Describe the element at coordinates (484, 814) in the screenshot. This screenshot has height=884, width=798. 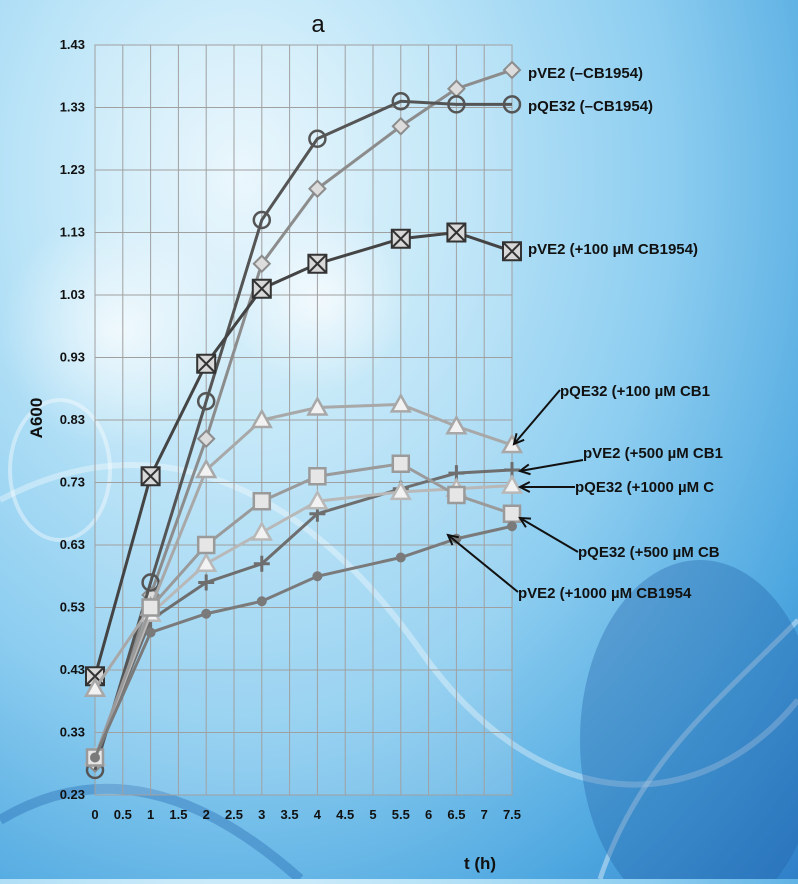
I see `x-tick-label: 7` at that location.